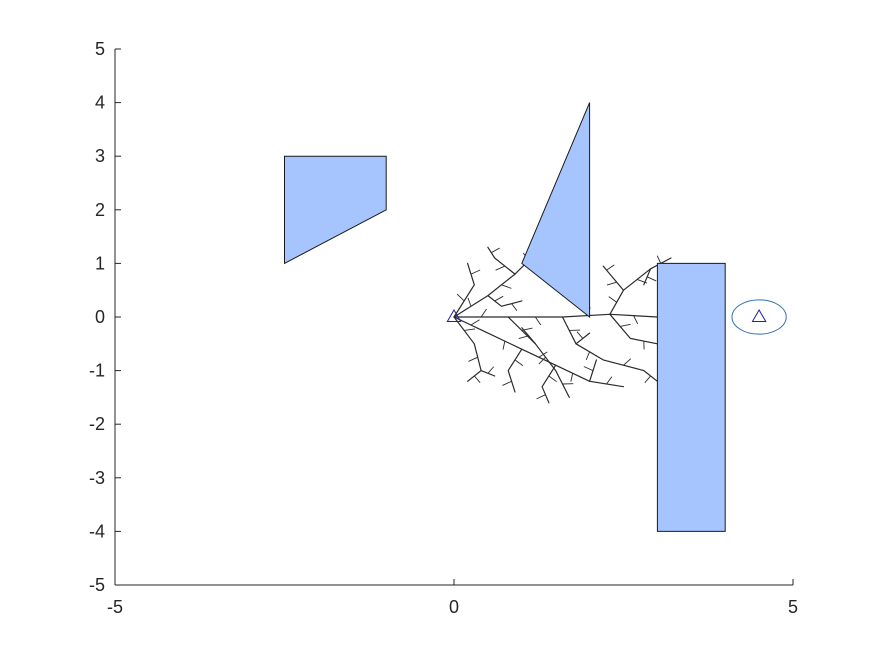 The width and height of the screenshot is (875, 661). I want to click on x-tick-label: 5, so click(793, 607).